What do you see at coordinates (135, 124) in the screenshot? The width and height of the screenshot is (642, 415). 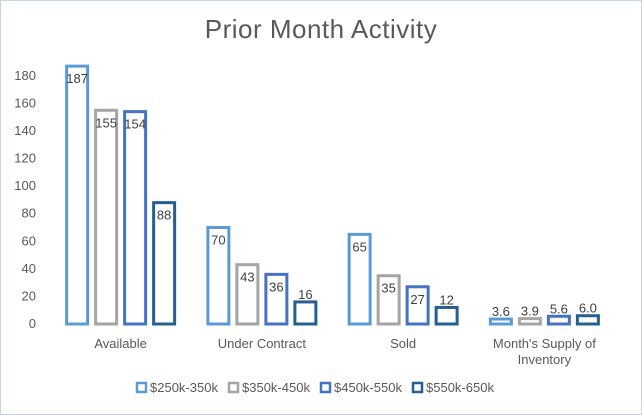 I see `data-label: 154` at bounding box center [135, 124].